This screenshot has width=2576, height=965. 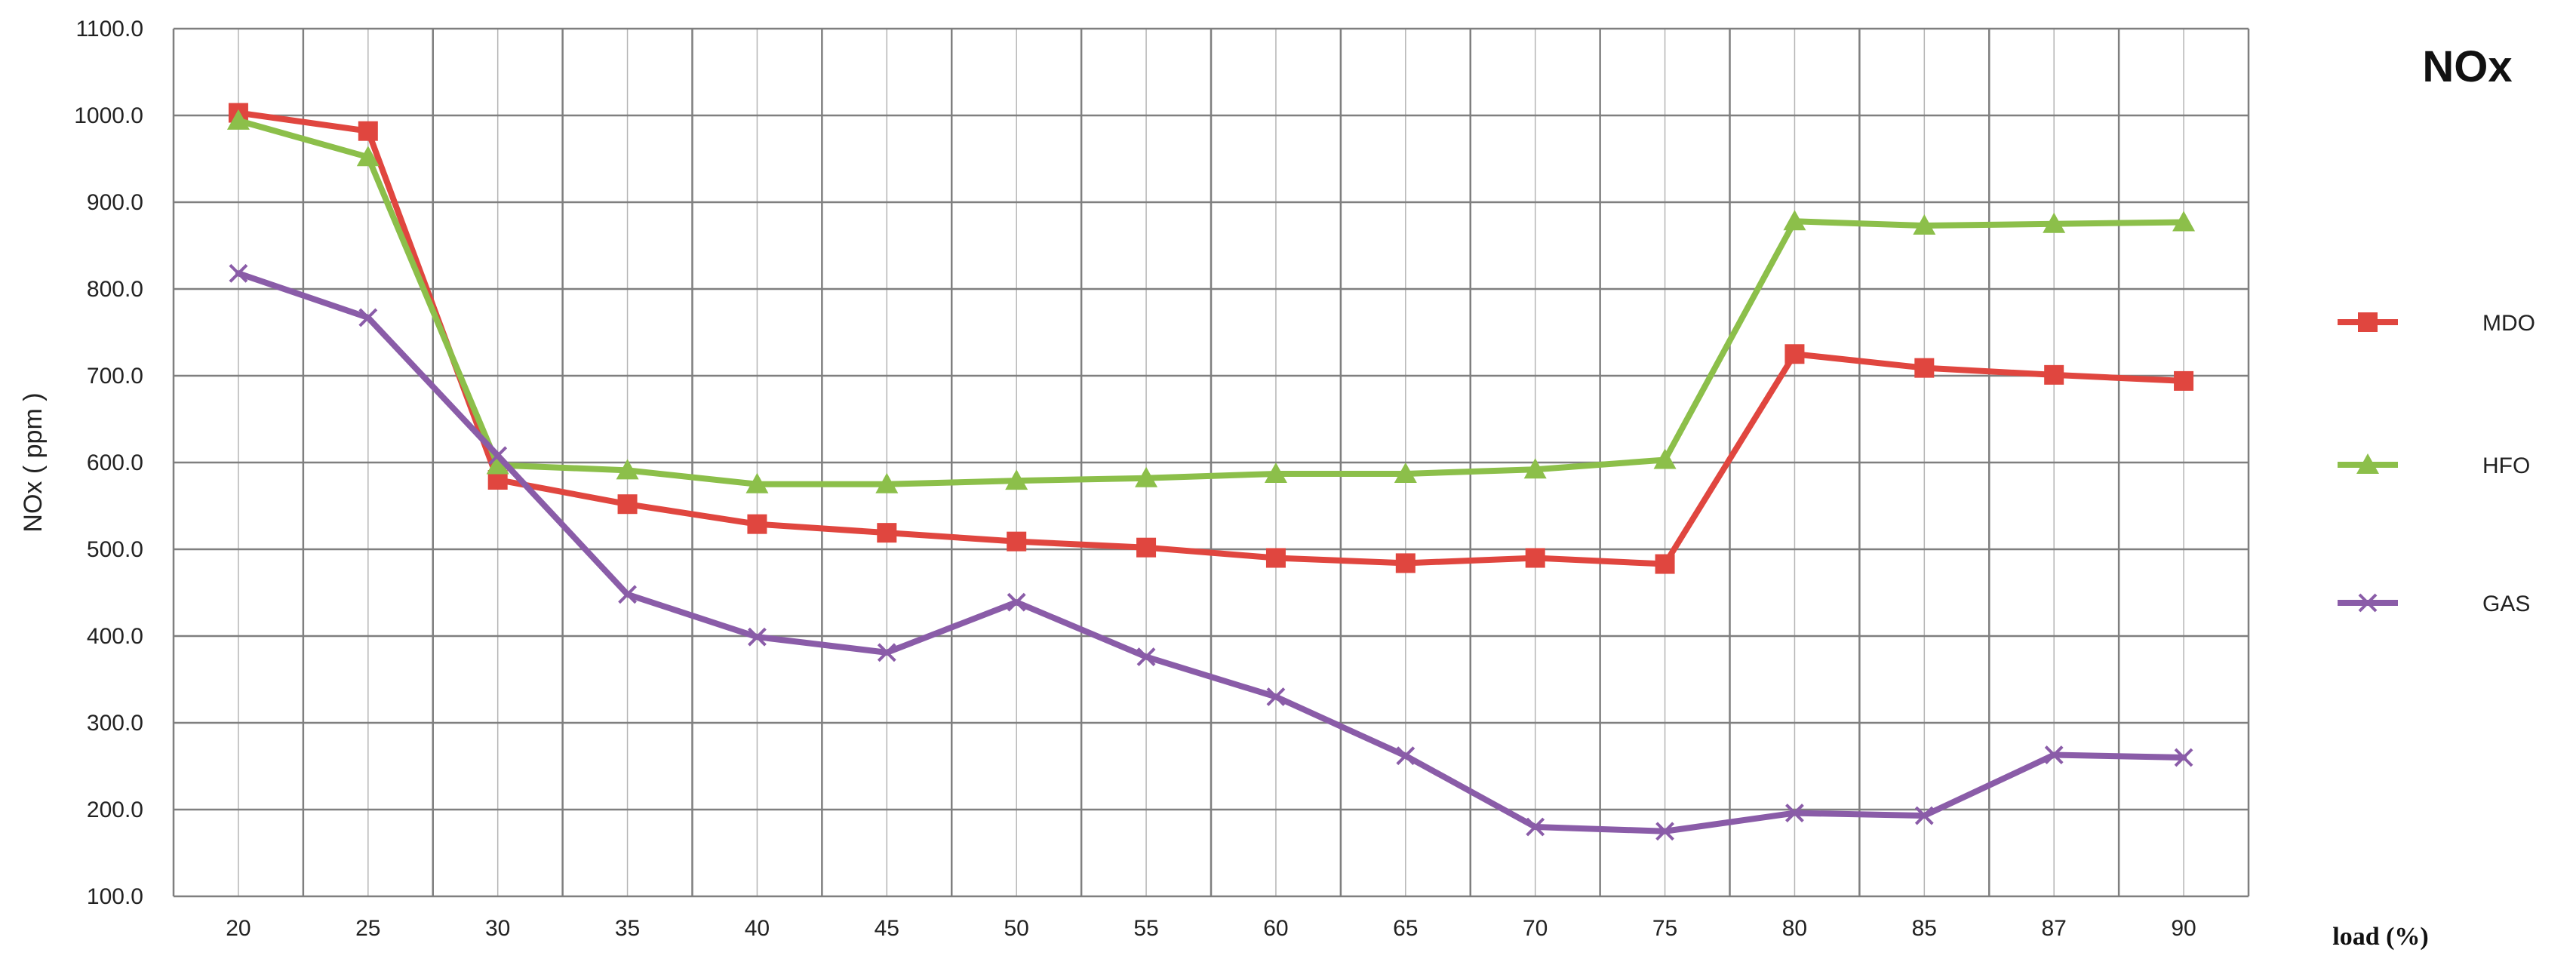 What do you see at coordinates (1535, 928) in the screenshot?
I see `x-tick-label: 70` at bounding box center [1535, 928].